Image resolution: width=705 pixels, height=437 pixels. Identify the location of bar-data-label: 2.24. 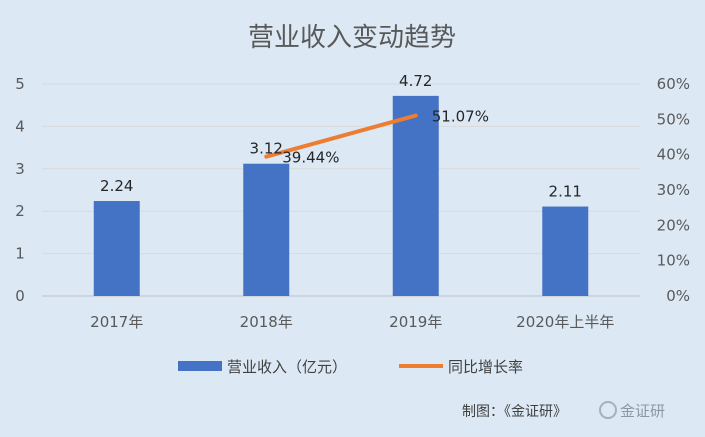
(116, 186).